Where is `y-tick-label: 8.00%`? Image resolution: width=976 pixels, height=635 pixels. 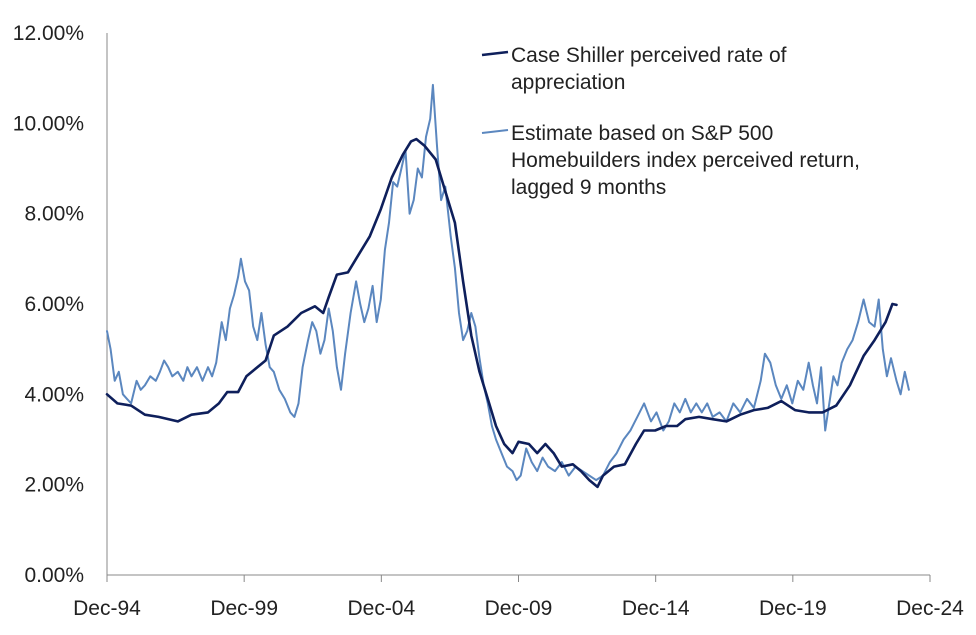 y-tick-label: 8.00% is located at coordinates (54, 214).